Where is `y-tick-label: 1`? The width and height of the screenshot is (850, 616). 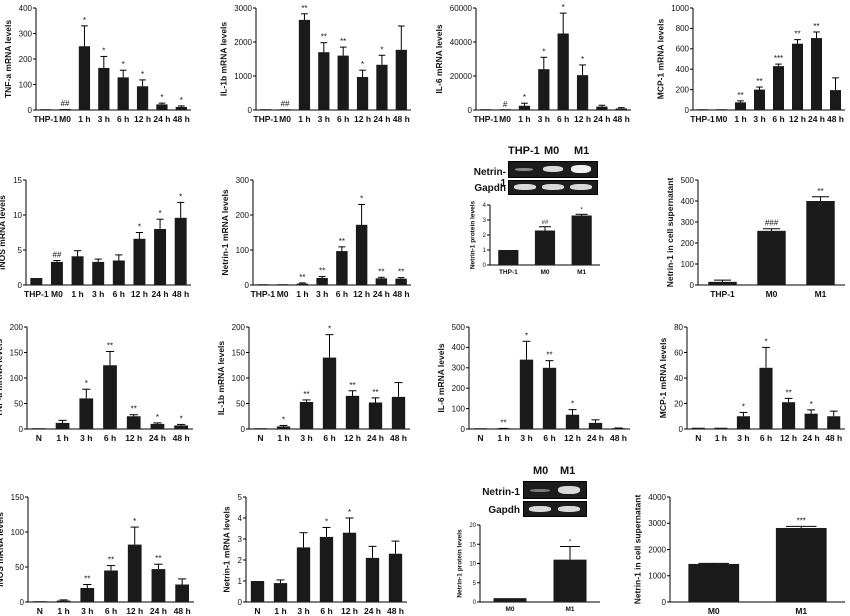 y-tick-label: 1 is located at coordinates (485, 251).